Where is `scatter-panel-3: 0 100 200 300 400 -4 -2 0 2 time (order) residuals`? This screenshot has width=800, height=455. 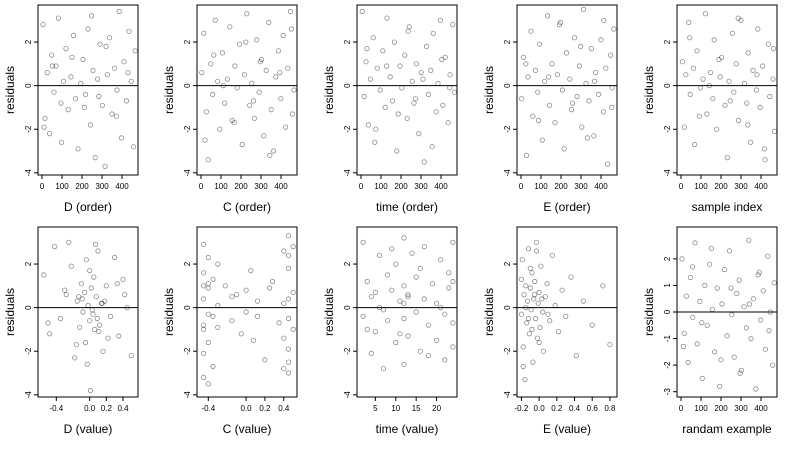 scatter-panel-3: 0 100 200 300 400 -4 -2 0 2 time (order) residuals is located at coordinates (390, 109).